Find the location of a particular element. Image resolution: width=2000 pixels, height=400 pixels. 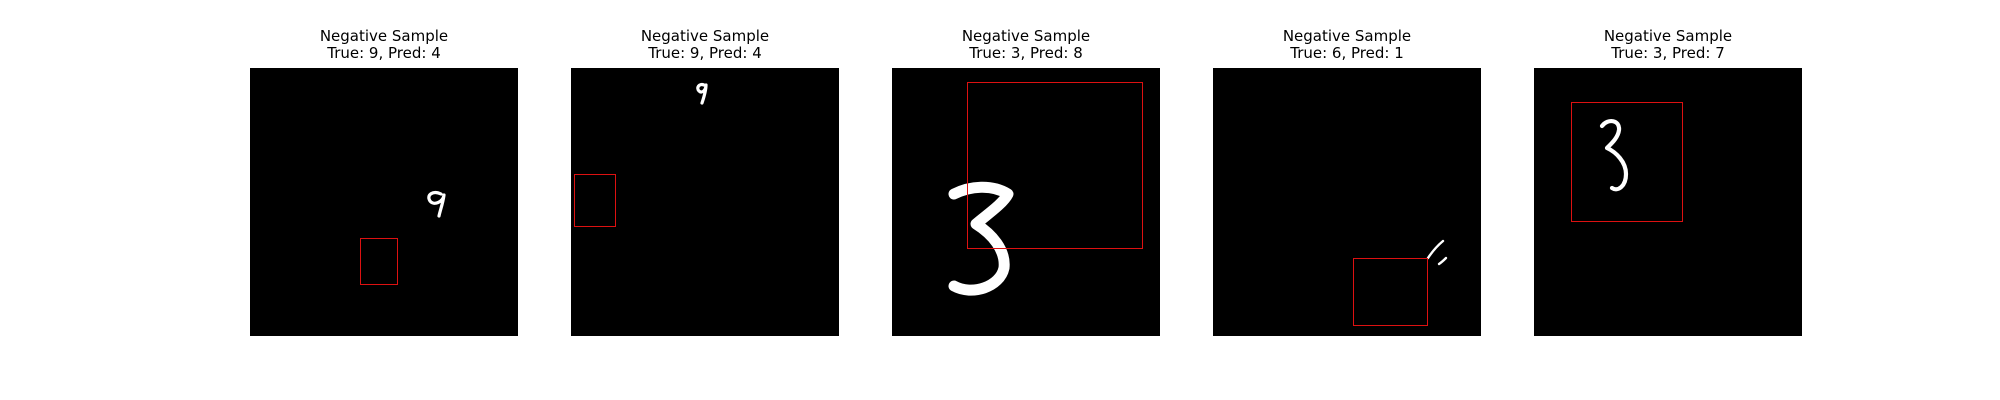

sample-panel-4: Negative Sample True: 6, Pred: 1 is located at coordinates (1347, 200).